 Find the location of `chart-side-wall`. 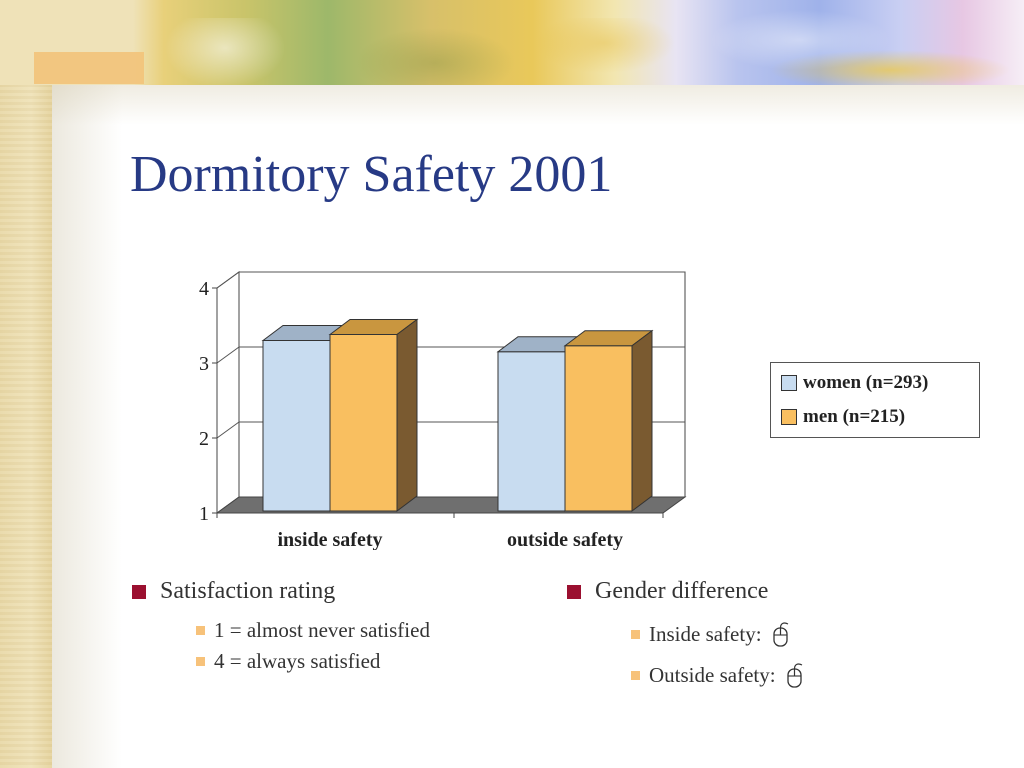

chart-side-wall is located at coordinates (228, 392).